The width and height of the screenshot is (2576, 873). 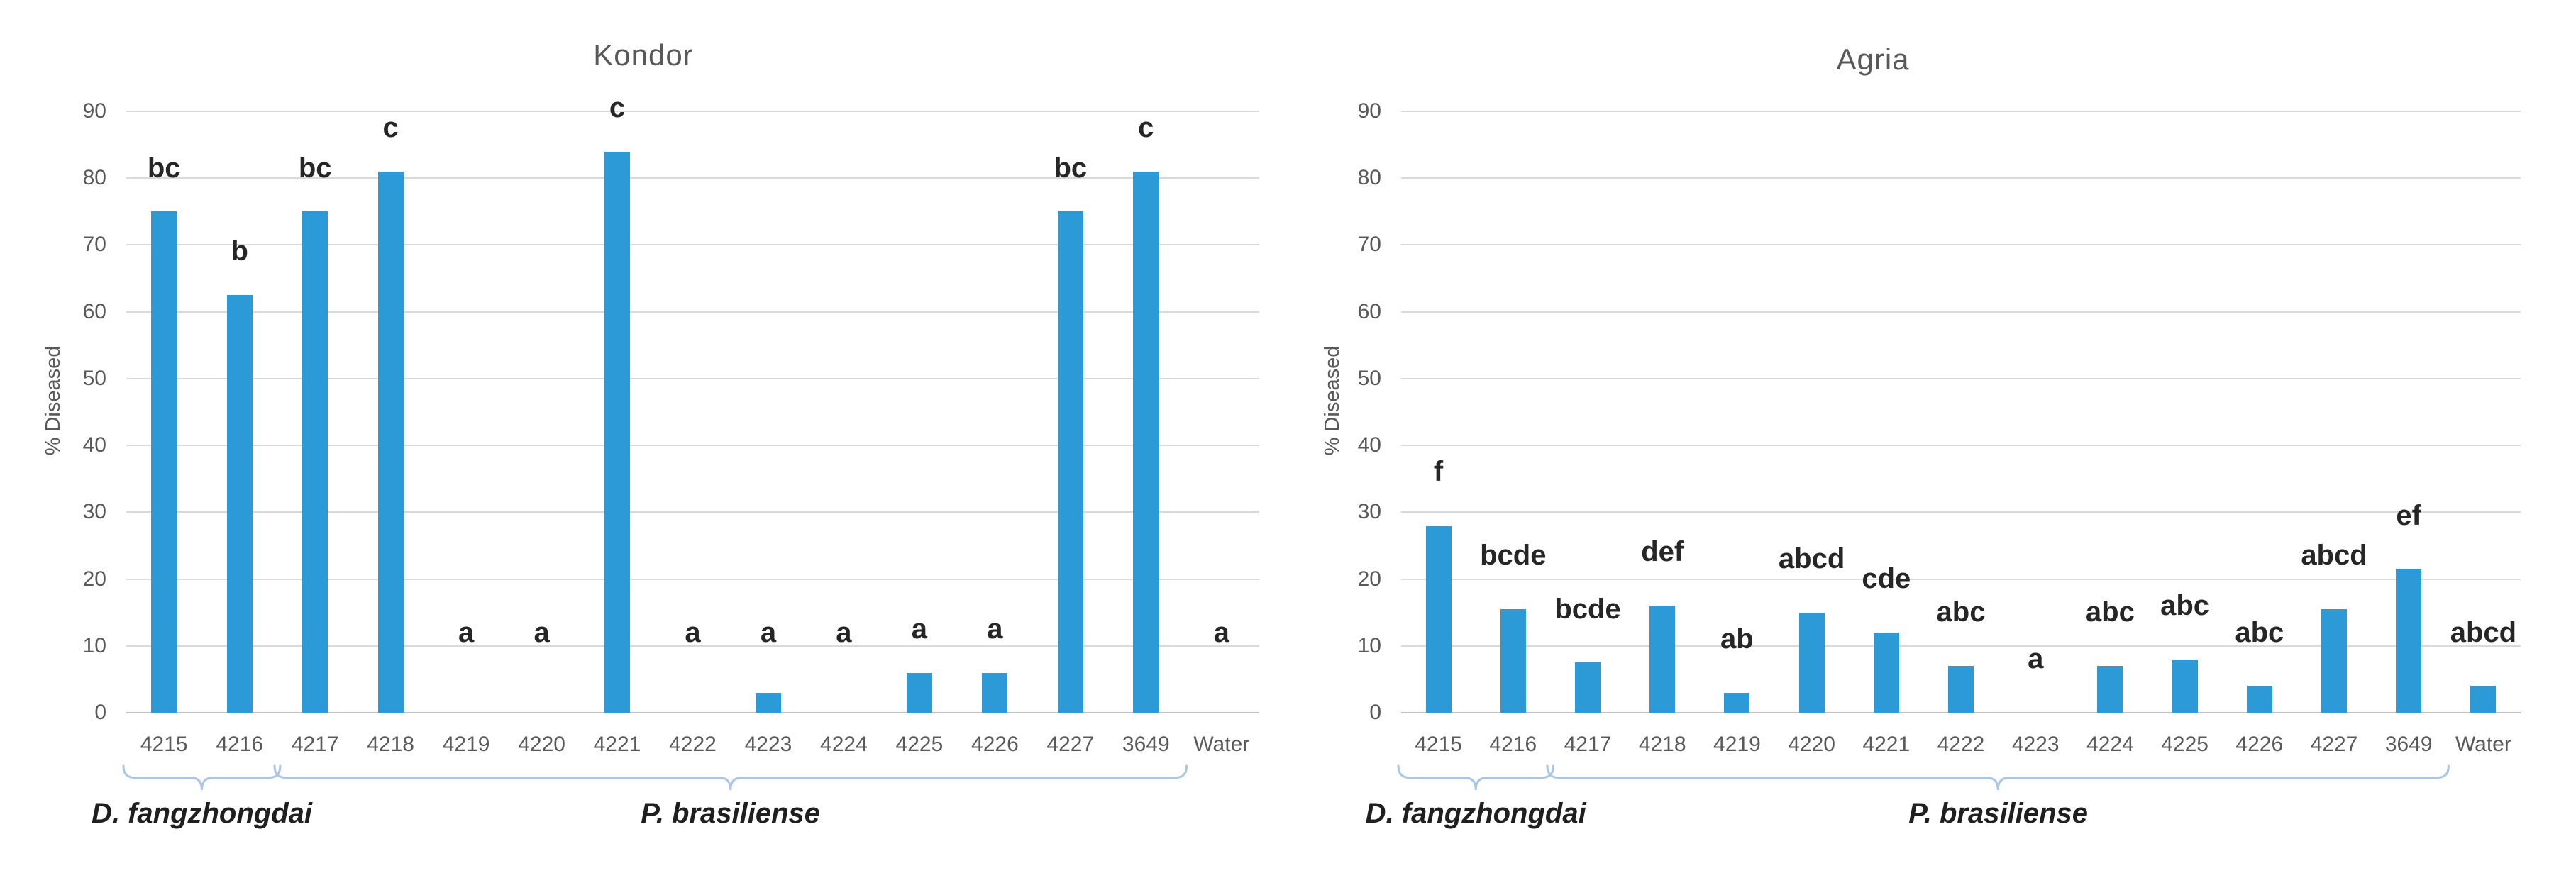 What do you see at coordinates (1662, 552) in the screenshot?
I see `sig-letter-4218: def` at bounding box center [1662, 552].